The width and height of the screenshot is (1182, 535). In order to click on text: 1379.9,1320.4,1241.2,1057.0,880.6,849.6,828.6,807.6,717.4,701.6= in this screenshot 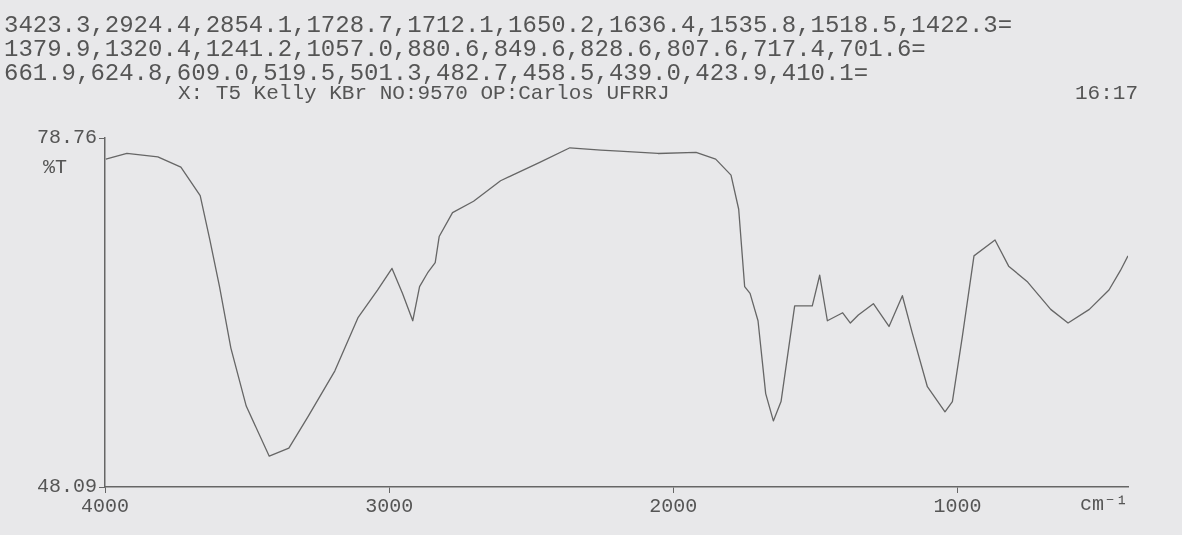, I will do `click(465, 49)`.